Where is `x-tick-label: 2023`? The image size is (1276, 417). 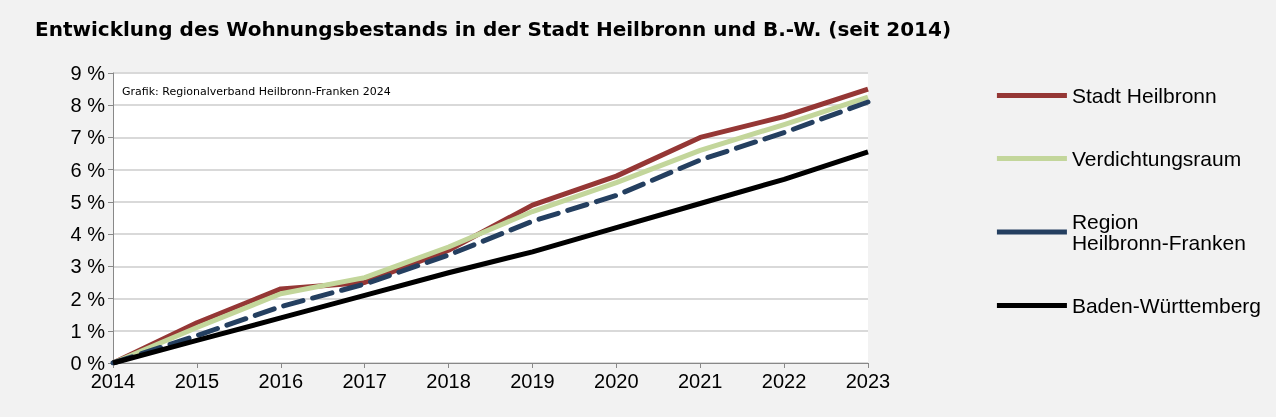
x-tick-label: 2023 is located at coordinates (868, 381).